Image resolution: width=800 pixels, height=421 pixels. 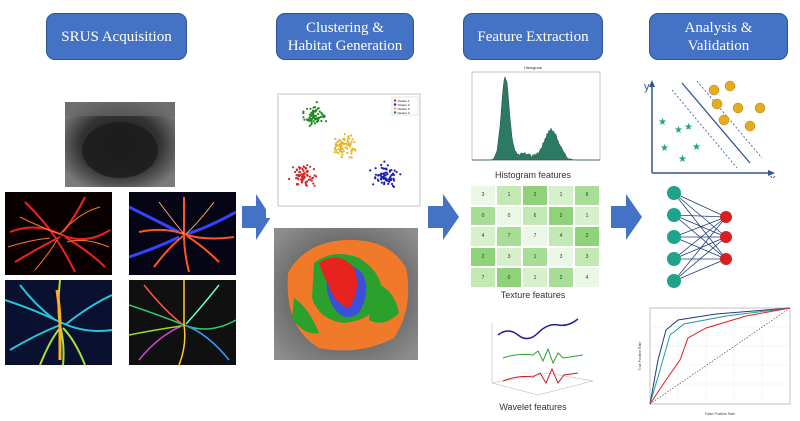 What do you see at coordinates (626, 217) in the screenshot?
I see `arrow-right-icon` at bounding box center [626, 217].